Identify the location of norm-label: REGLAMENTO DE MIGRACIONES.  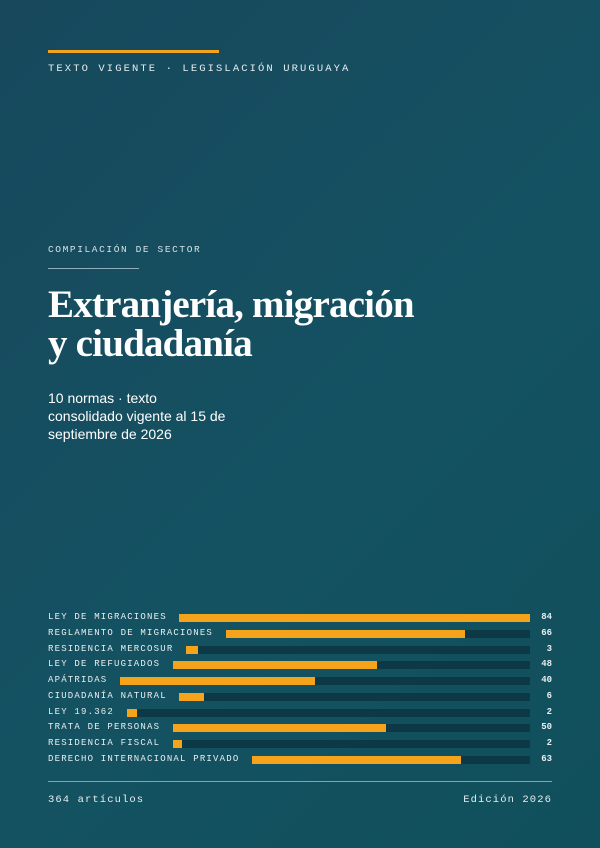
(131, 632).